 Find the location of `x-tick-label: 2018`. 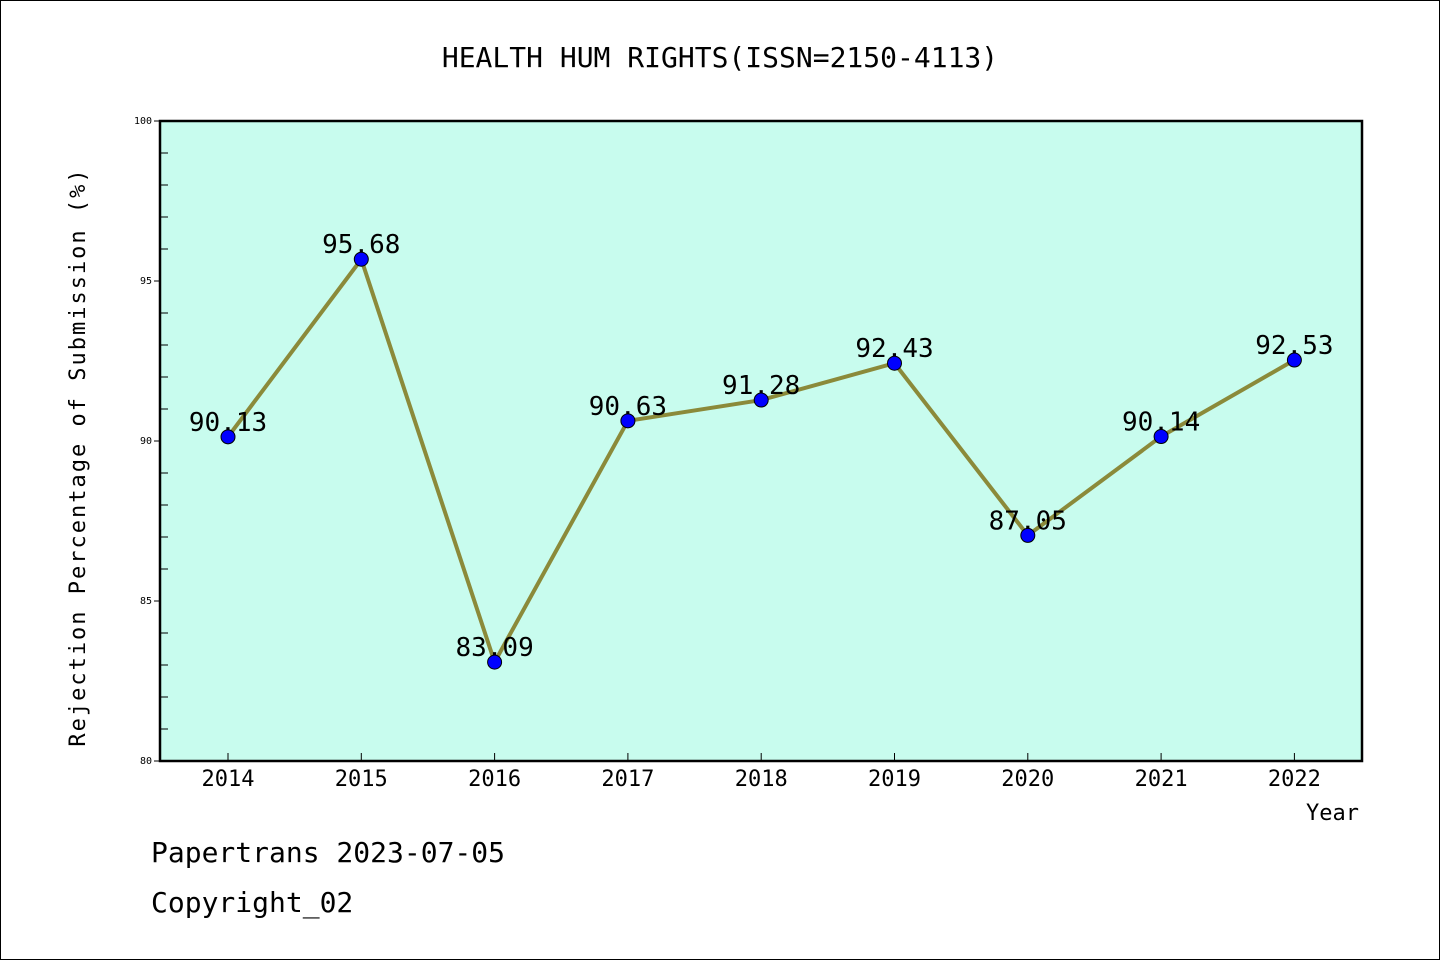

x-tick-label: 2018 is located at coordinates (761, 779).